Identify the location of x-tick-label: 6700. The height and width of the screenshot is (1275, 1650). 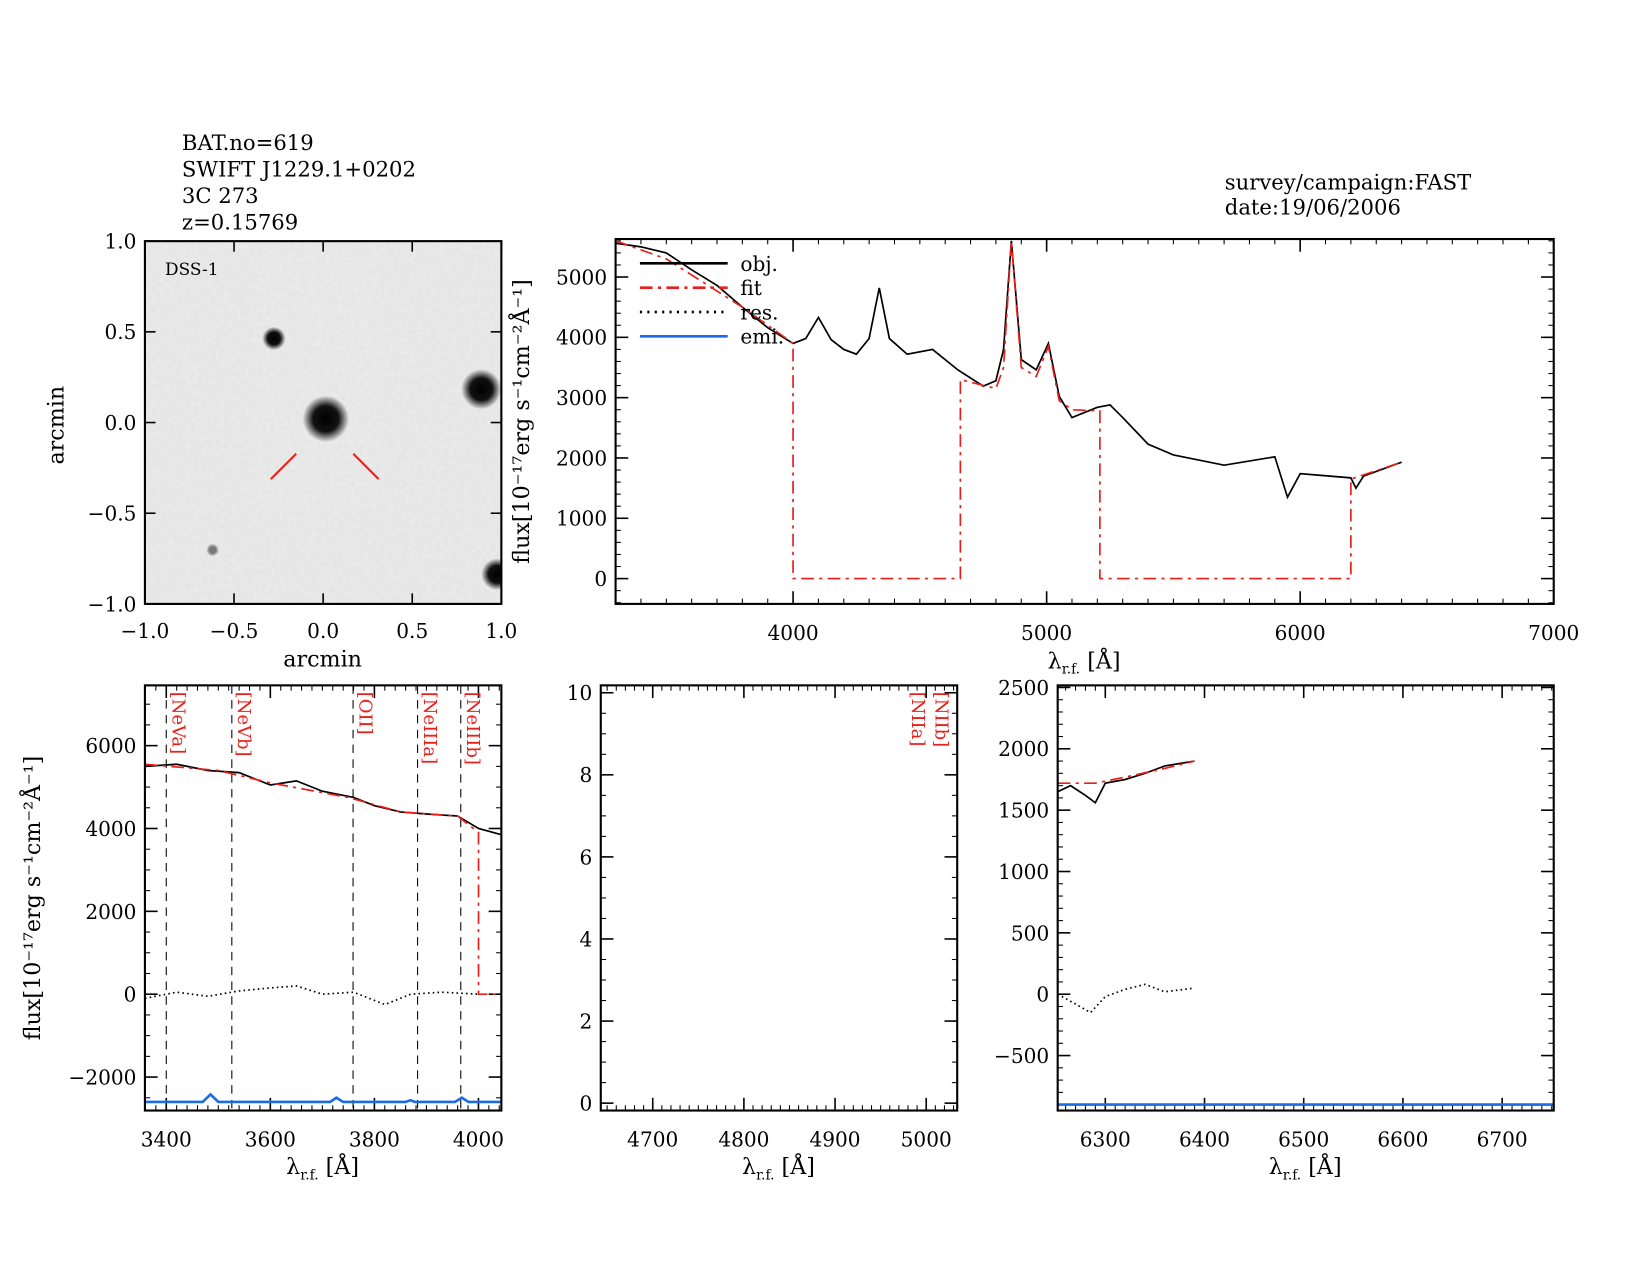
(1502, 1139).